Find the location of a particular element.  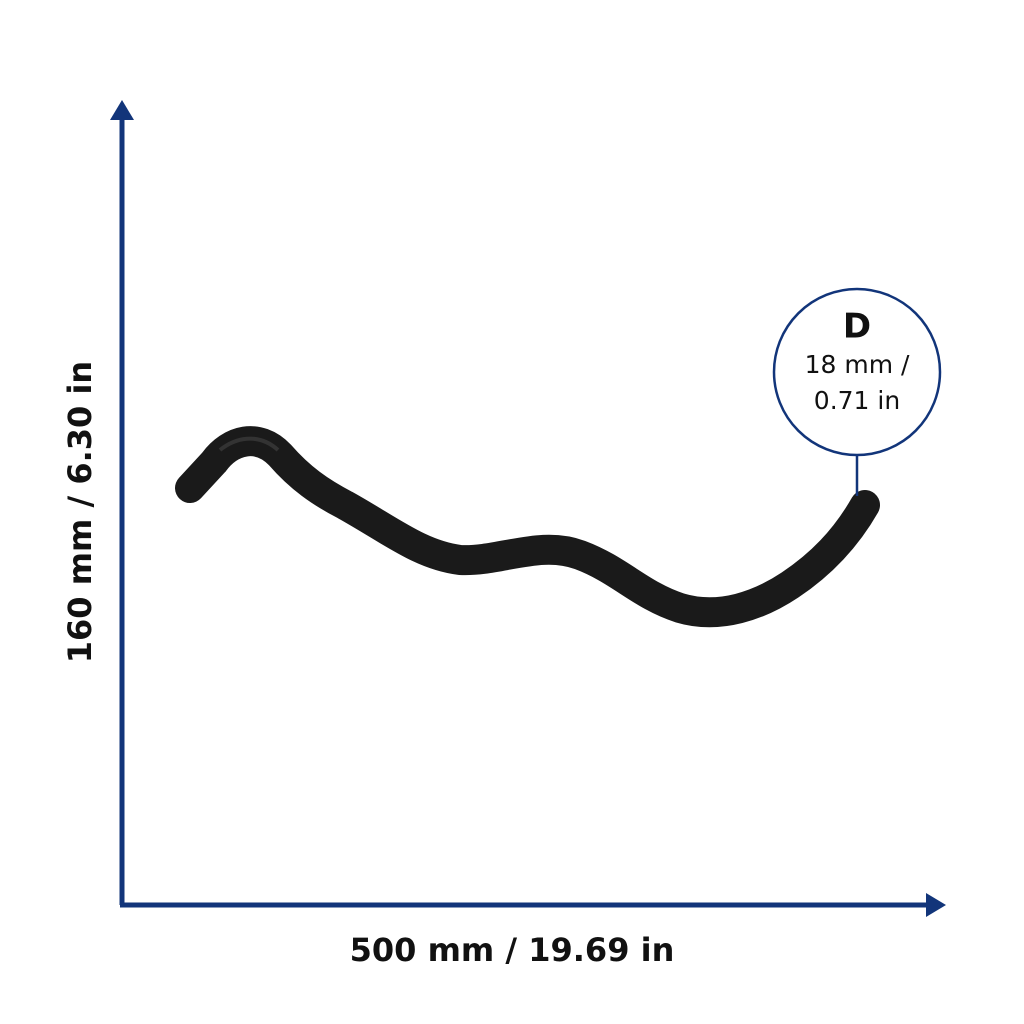

hose-highlight is located at coordinates (249, 444).